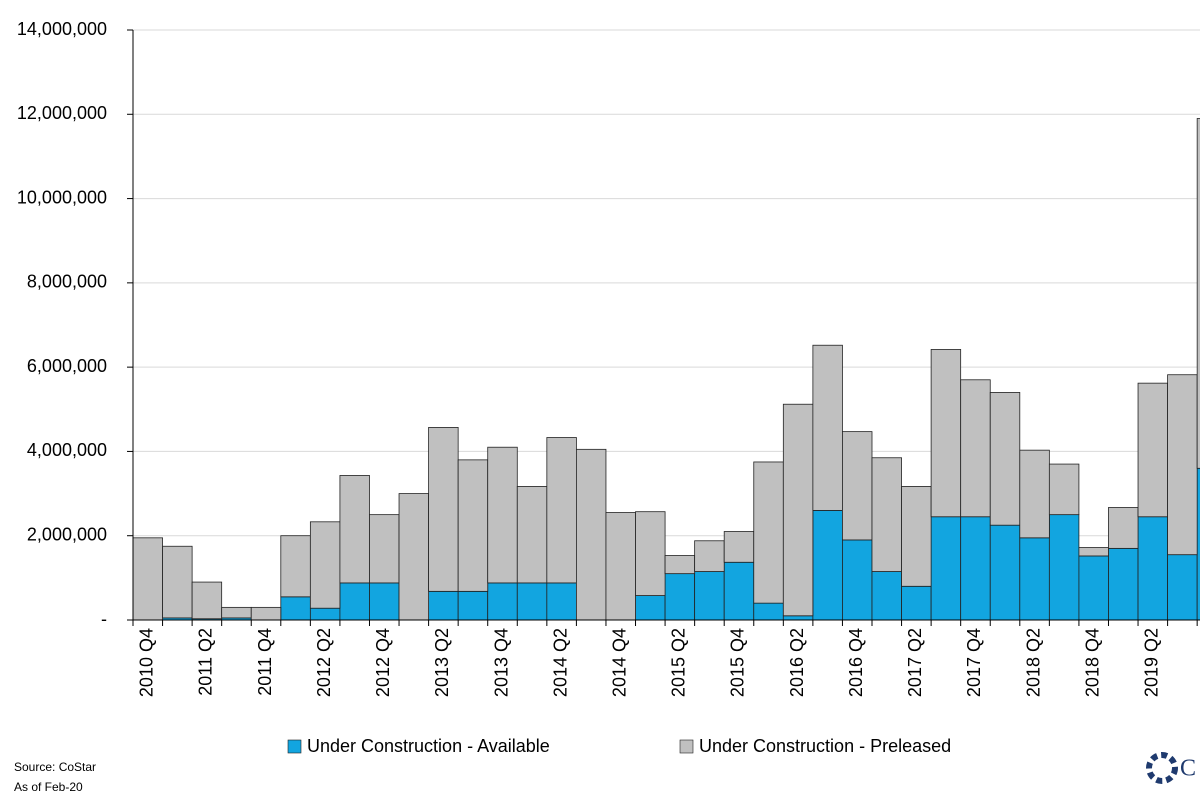 This screenshot has height=800, width=1200. What do you see at coordinates (797, 662) in the screenshot?
I see `x-tick-label: 2016 Q2` at bounding box center [797, 662].